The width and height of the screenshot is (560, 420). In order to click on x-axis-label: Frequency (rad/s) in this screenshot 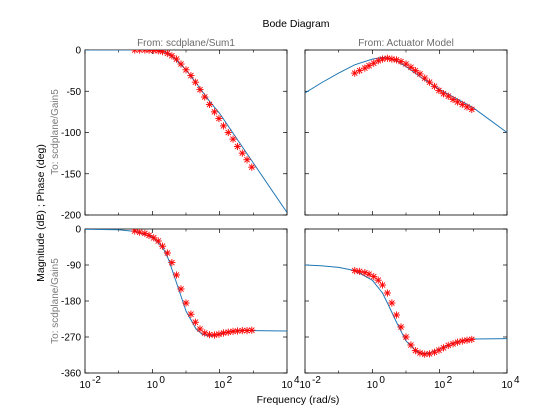, I will do `click(298, 400)`.